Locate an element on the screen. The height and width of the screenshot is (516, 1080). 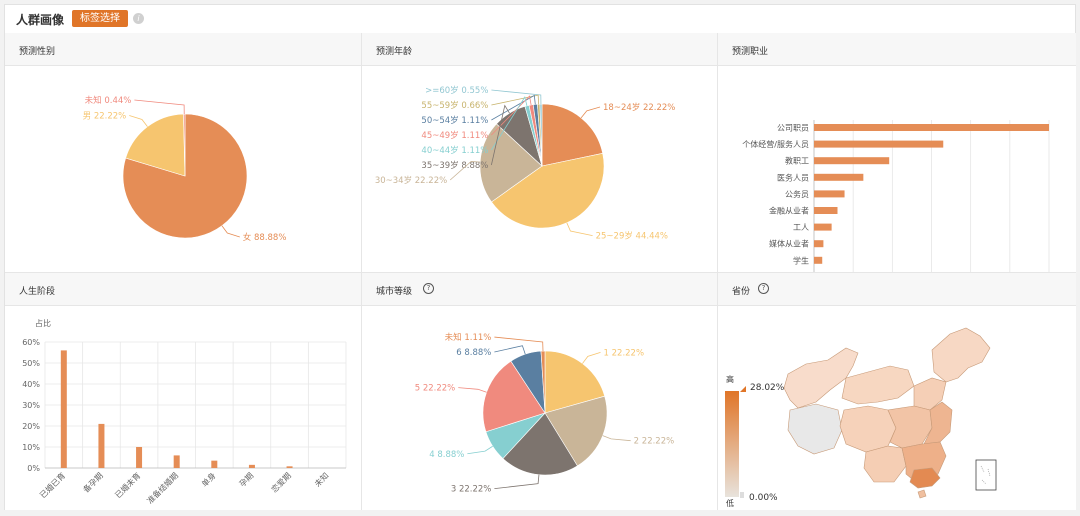
slice-label-0: 18~24岁 22.22% is located at coordinates (639, 107).